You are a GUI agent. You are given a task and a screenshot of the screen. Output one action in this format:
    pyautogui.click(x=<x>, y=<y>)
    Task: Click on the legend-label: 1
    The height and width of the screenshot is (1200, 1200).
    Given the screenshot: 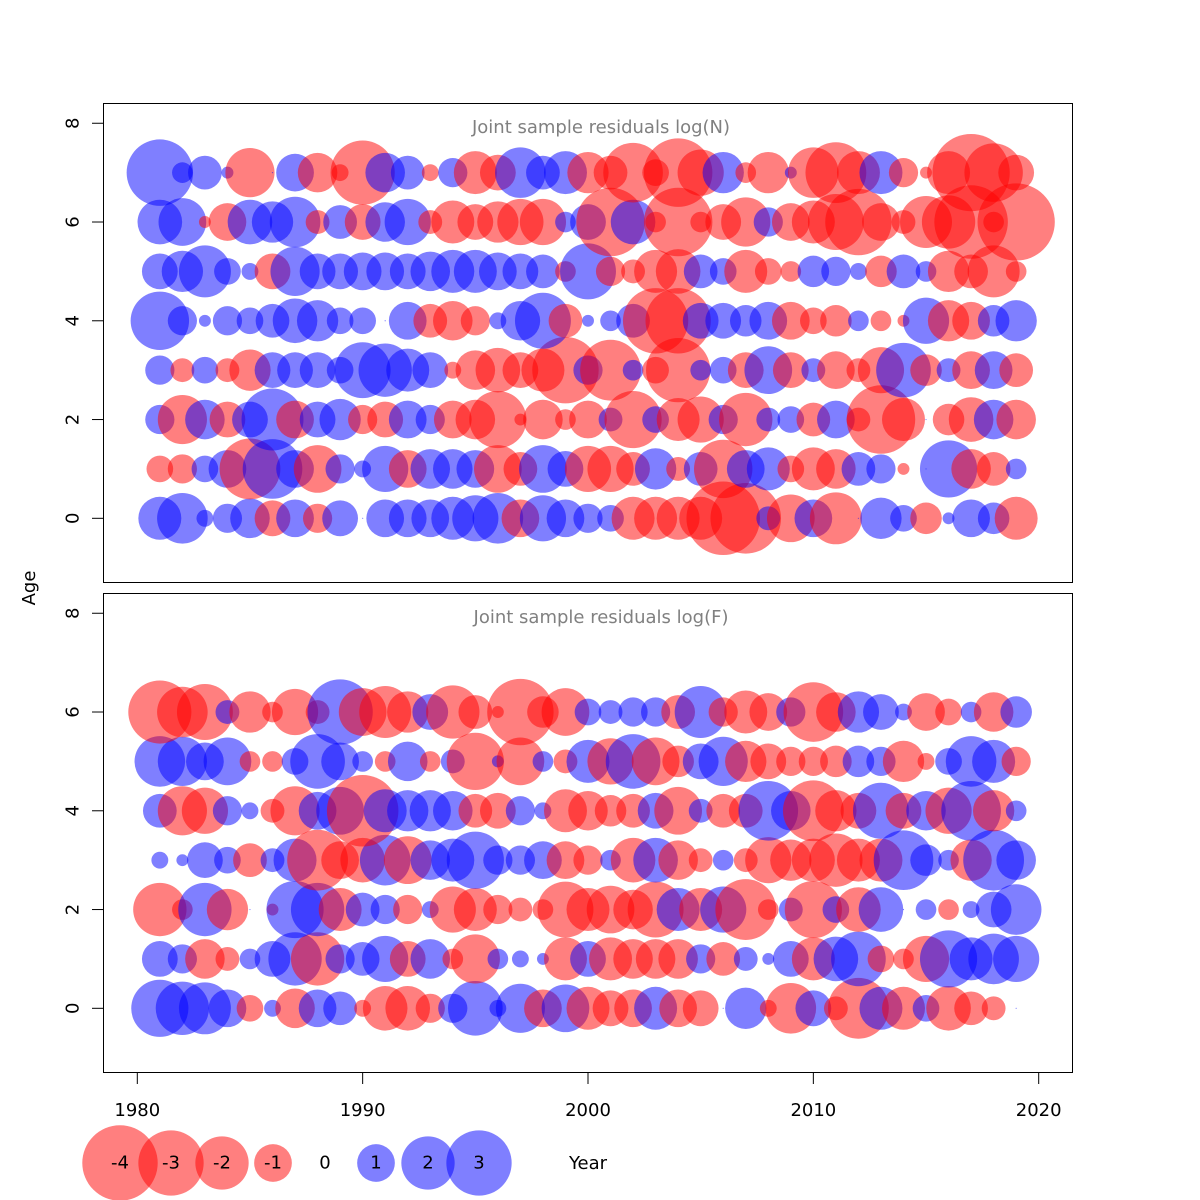 What is the action you would take?
    pyautogui.click(x=375, y=1163)
    